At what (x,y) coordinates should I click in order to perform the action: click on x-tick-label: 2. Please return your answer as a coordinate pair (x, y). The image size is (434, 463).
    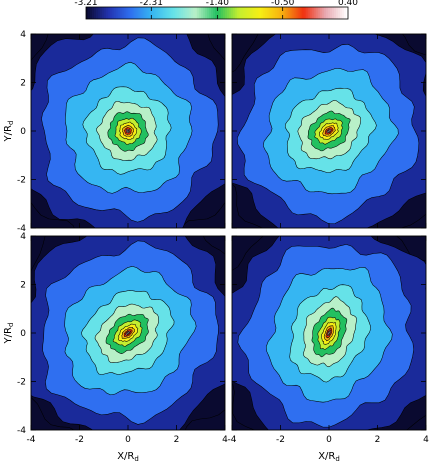
    Looking at the image, I should click on (177, 440).